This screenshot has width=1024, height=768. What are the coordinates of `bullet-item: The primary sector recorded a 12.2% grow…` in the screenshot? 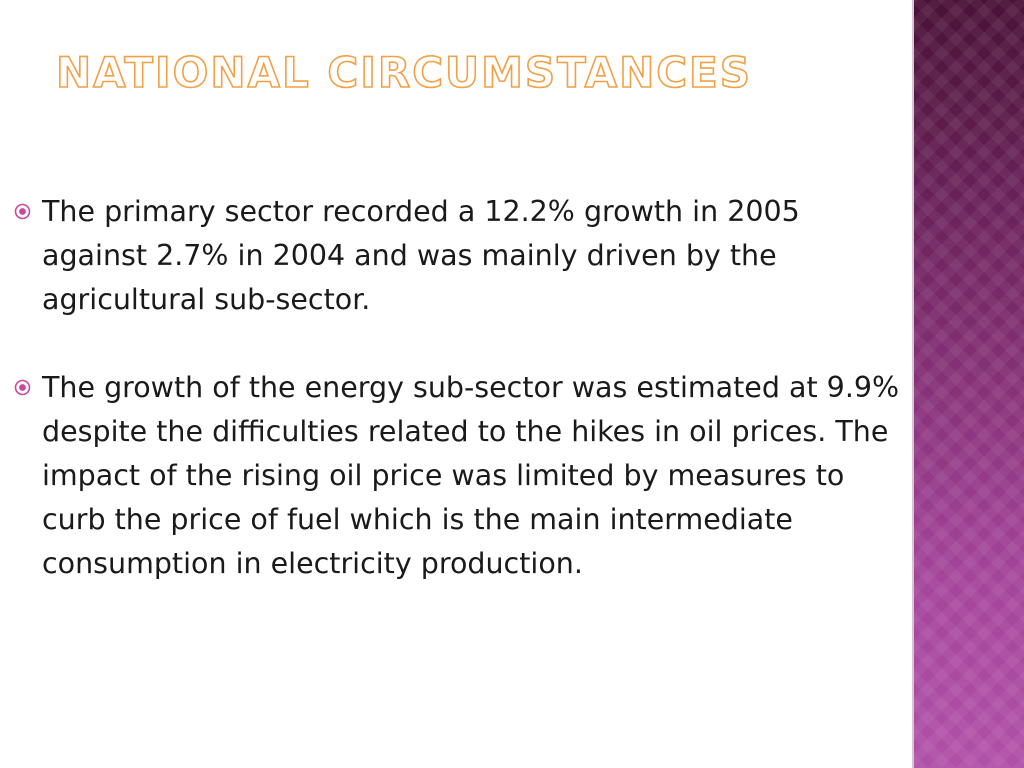 It's located at (460, 256).